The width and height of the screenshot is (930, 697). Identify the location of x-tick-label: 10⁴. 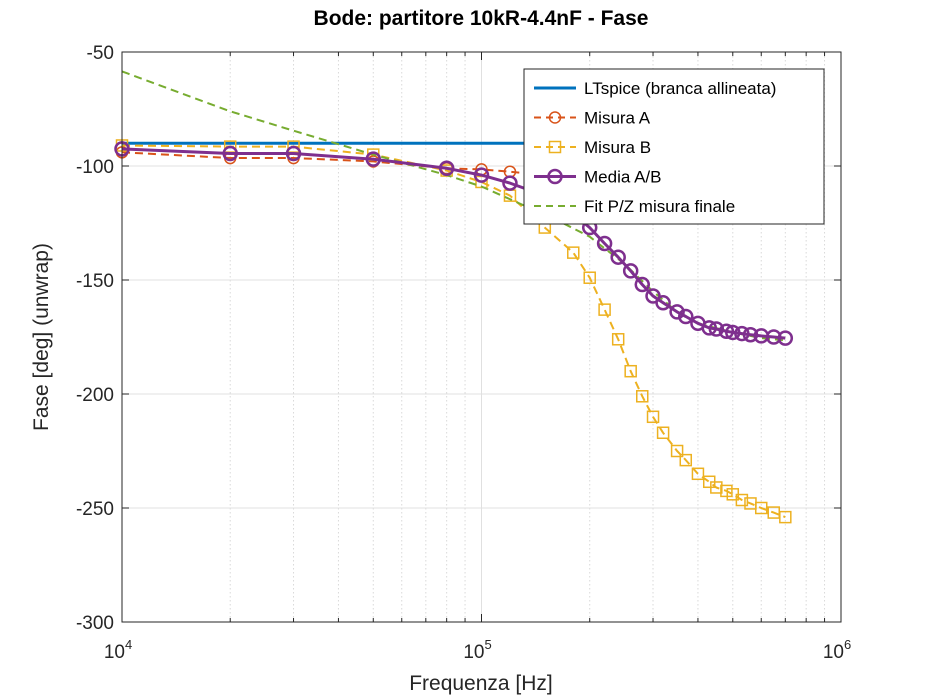
(118, 650).